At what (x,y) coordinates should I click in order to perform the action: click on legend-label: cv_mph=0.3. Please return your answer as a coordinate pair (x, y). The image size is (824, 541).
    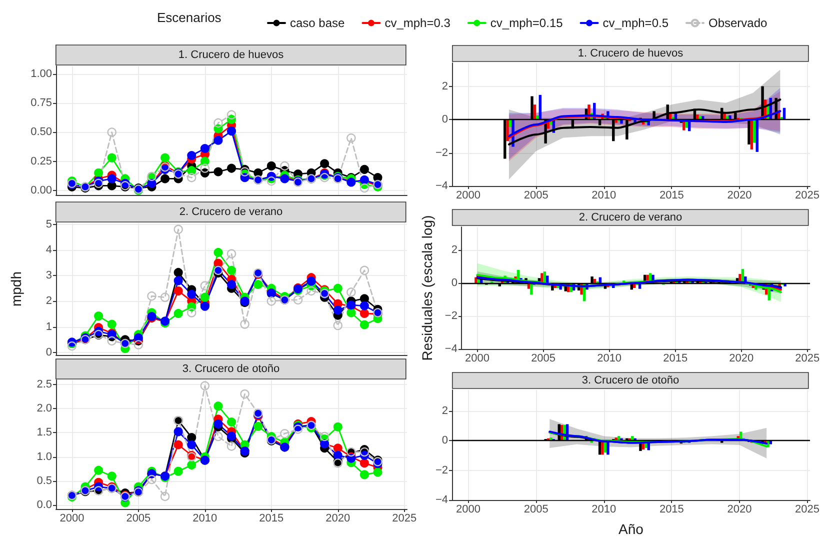
    Looking at the image, I should click on (417, 23).